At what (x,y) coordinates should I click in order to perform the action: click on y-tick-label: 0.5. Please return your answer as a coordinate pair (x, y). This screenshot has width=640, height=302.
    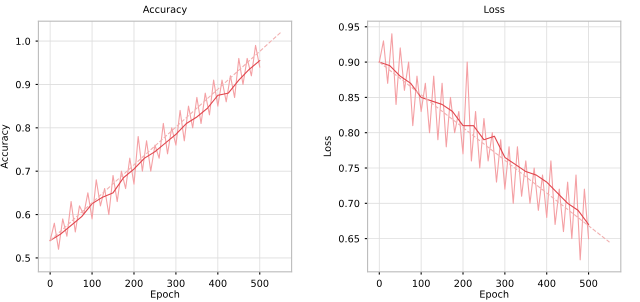
    Looking at the image, I should click on (23, 258).